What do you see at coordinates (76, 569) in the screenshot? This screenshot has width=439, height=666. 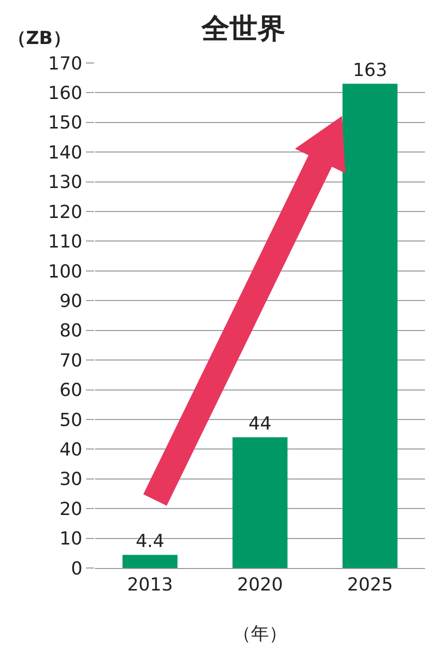 I see `y-tick-label: 0` at bounding box center [76, 569].